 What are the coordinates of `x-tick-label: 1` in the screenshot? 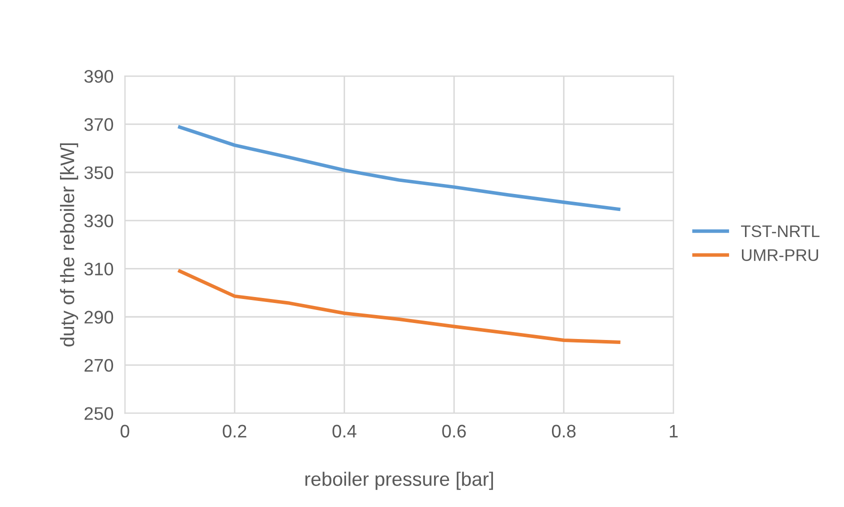 It's located at (674, 431).